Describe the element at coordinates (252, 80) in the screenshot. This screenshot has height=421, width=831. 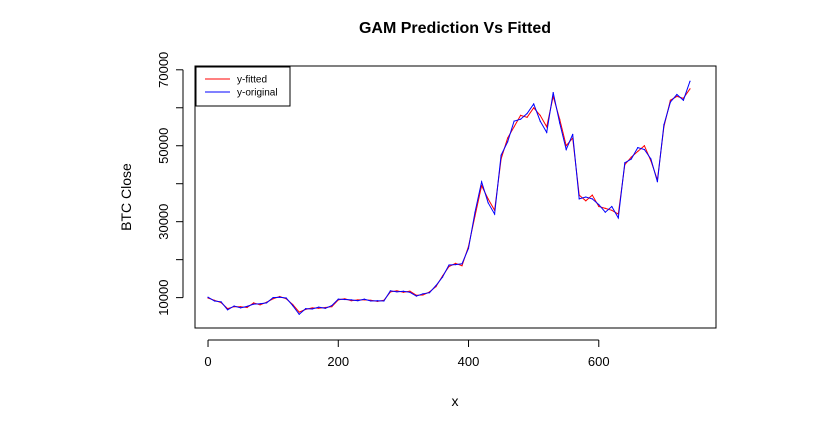
I see `legend-label-y-fitted: y-fitted` at that location.